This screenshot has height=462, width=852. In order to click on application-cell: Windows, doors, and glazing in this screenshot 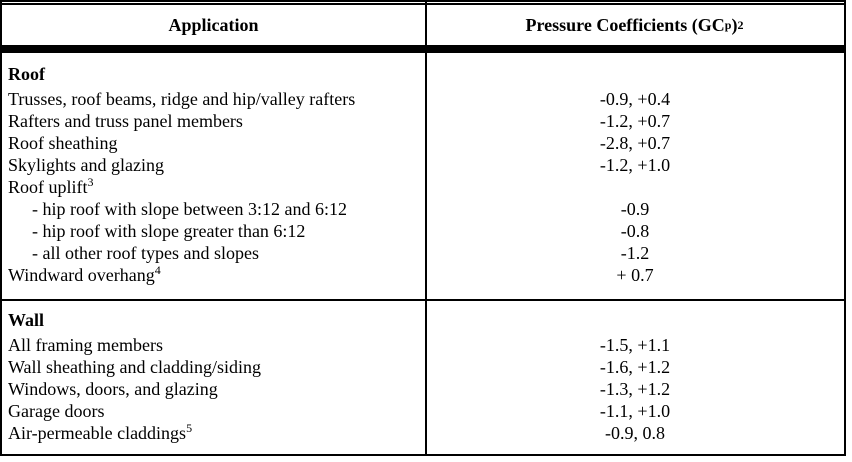, I will do `click(214, 389)`.